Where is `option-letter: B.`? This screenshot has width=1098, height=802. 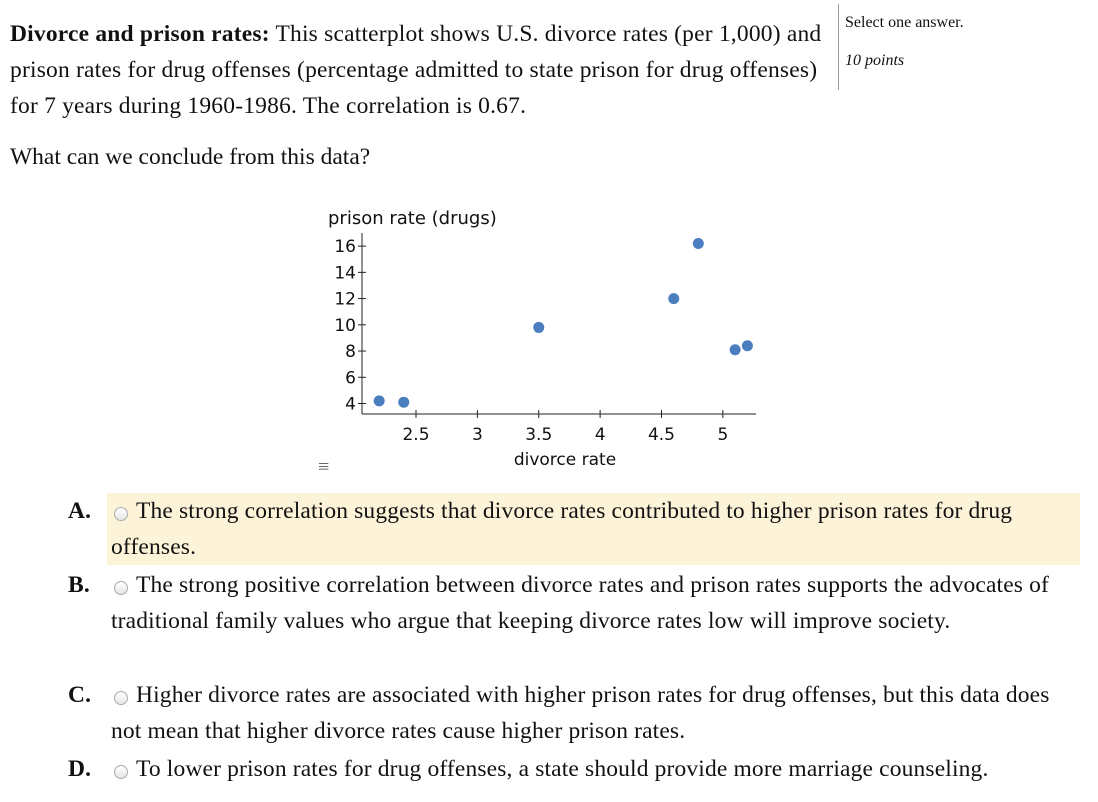
option-letter: B. is located at coordinates (79, 585).